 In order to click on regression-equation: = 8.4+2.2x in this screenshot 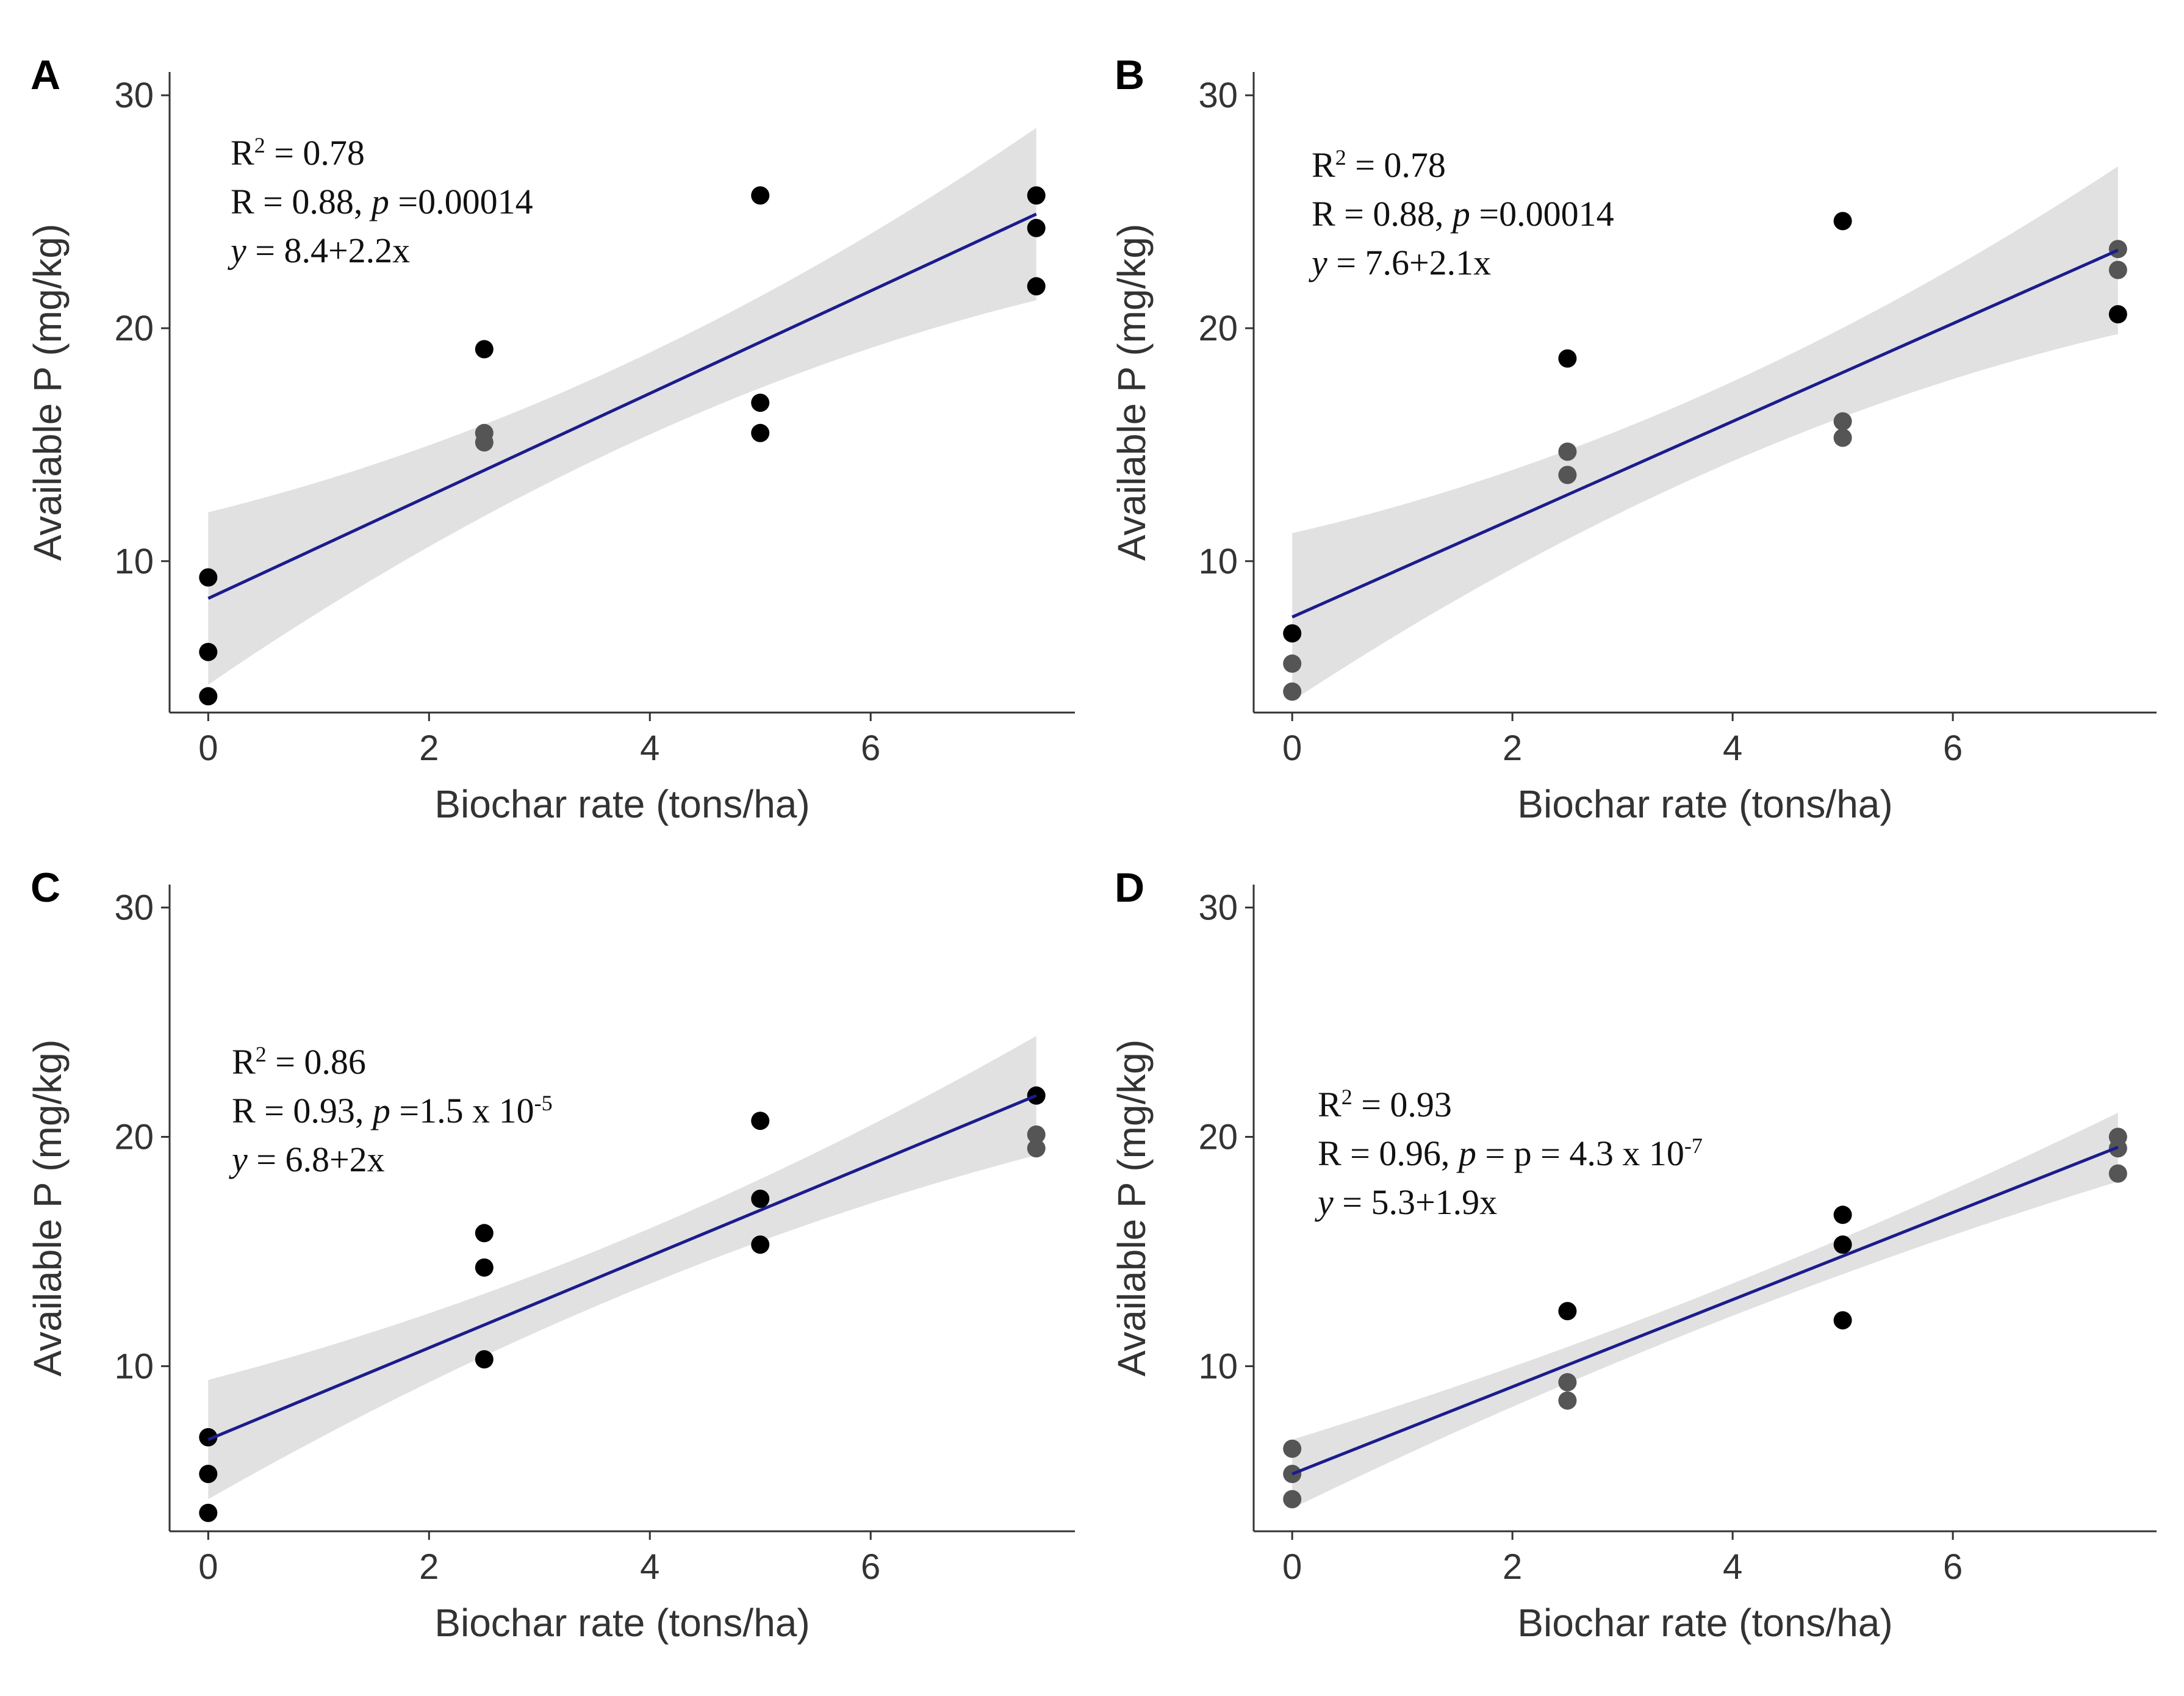, I will do `click(328, 250)`.